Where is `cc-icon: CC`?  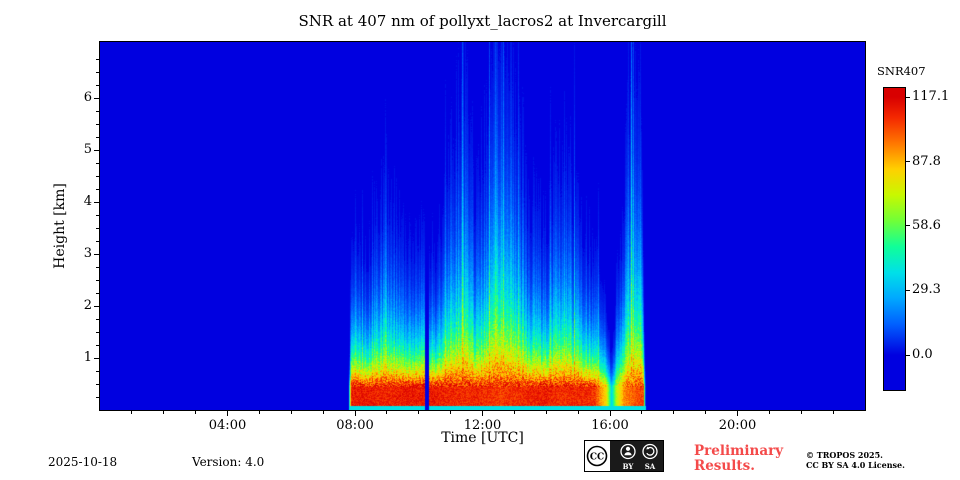
cc-icon: CC is located at coordinates (597, 458).